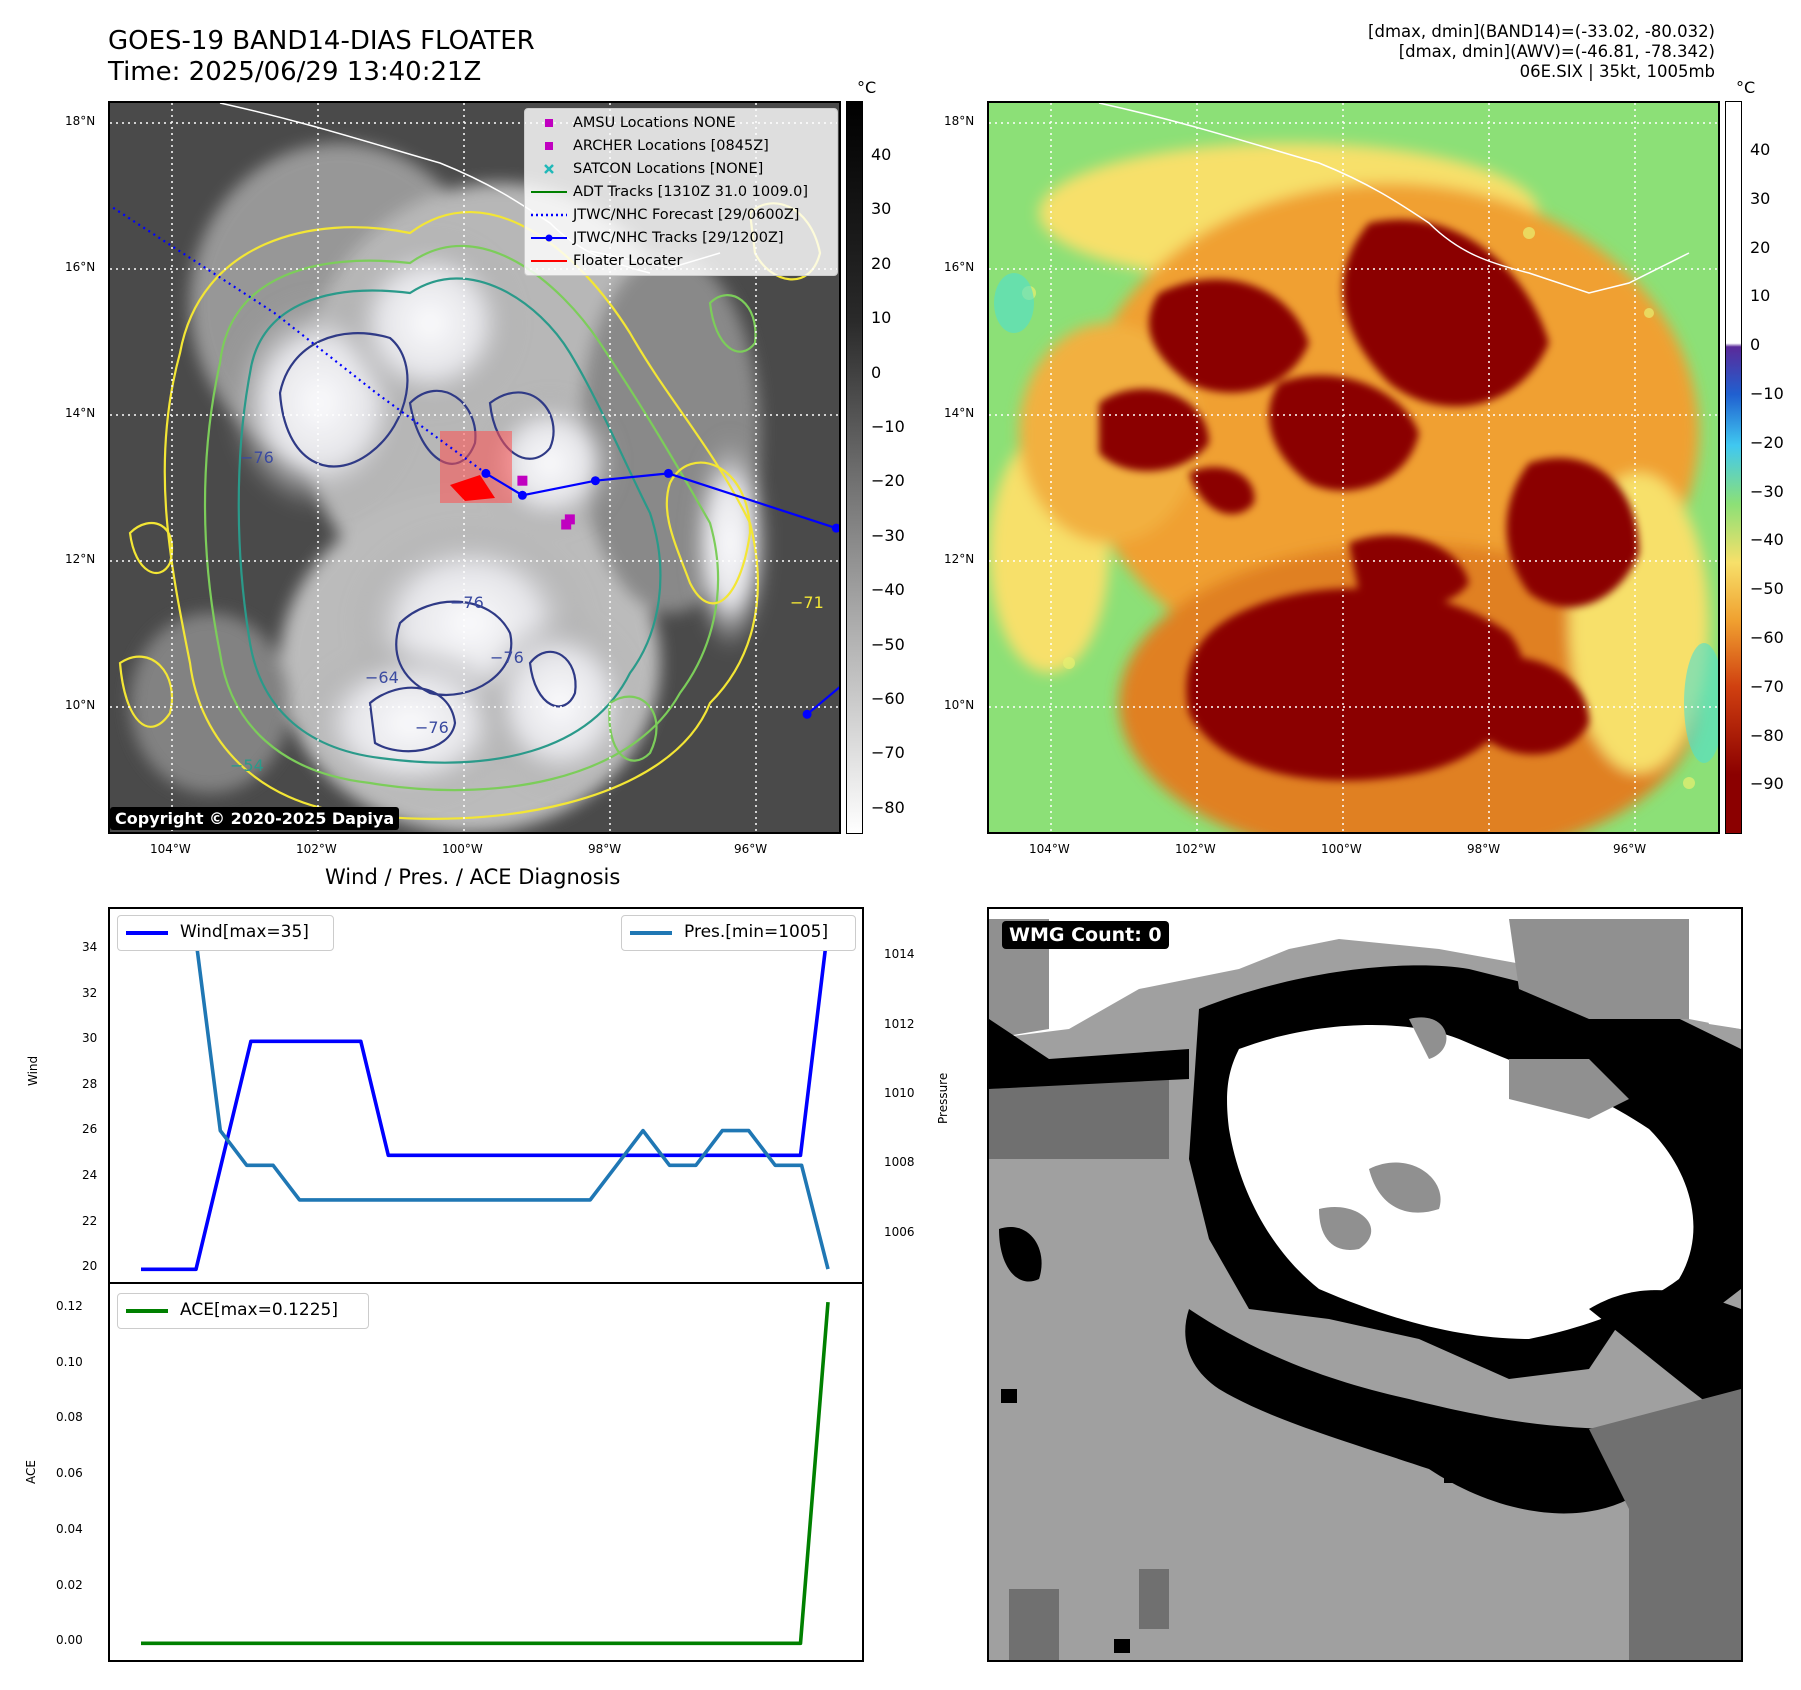 The height and width of the screenshot is (1690, 1801). I want to click on pressure-legend: Pres.[min=1005], so click(738, 933).